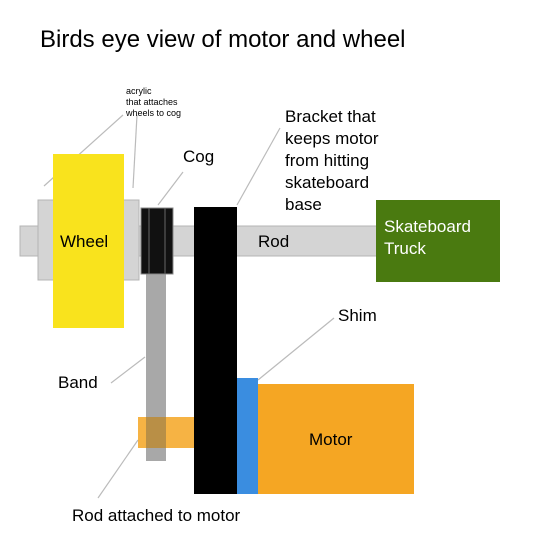 The width and height of the screenshot is (535, 541). Describe the element at coordinates (156, 345) in the screenshot. I see `band-shape` at that location.